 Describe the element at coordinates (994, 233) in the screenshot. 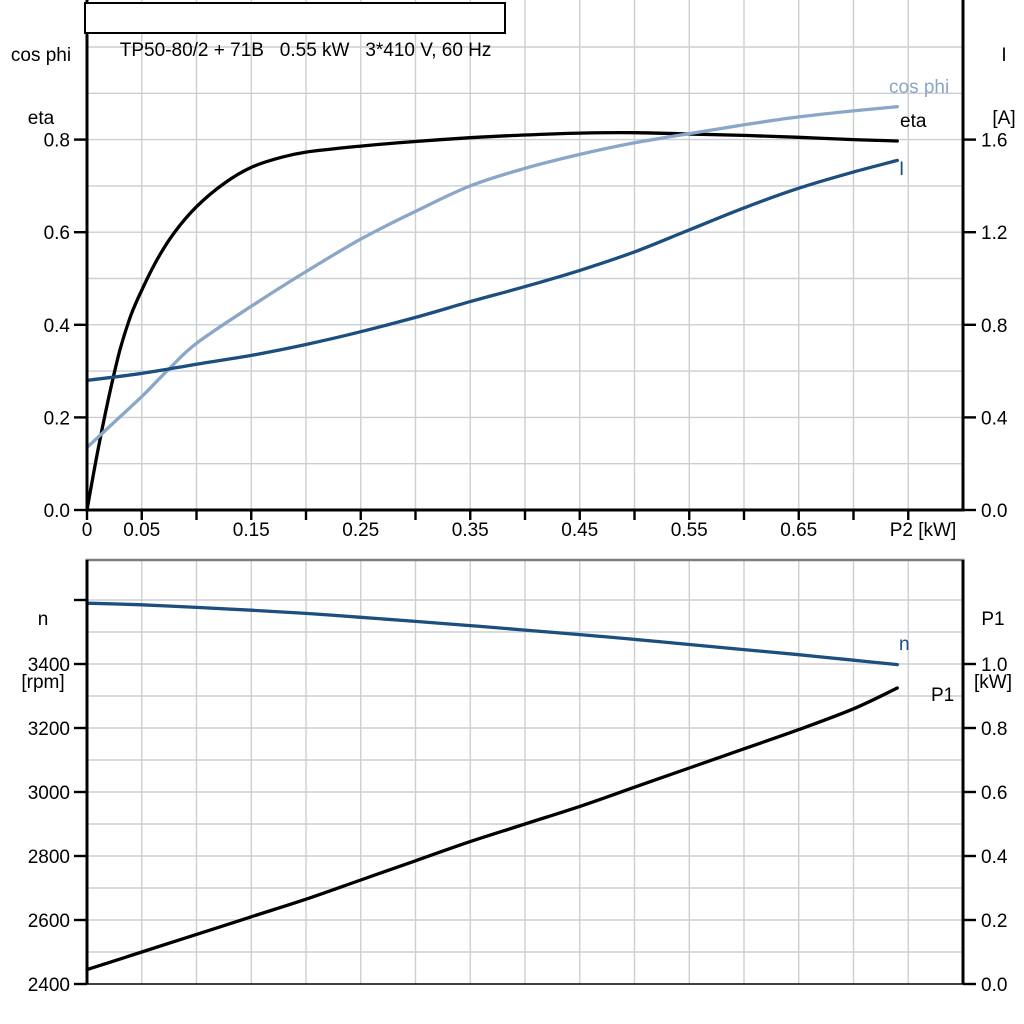

I see `right-tick-label: 1.2` at that location.